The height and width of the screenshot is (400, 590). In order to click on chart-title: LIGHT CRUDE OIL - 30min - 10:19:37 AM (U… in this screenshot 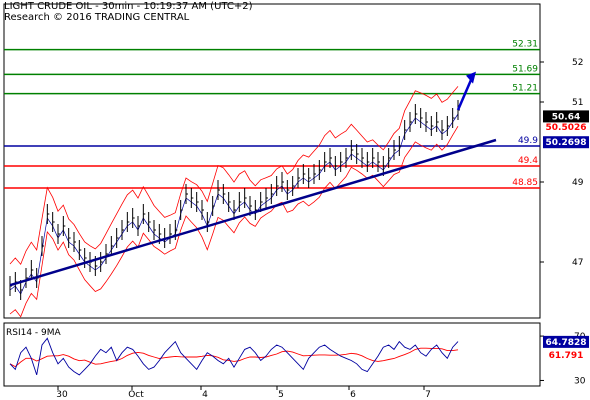, I will do `click(128, 6)`.